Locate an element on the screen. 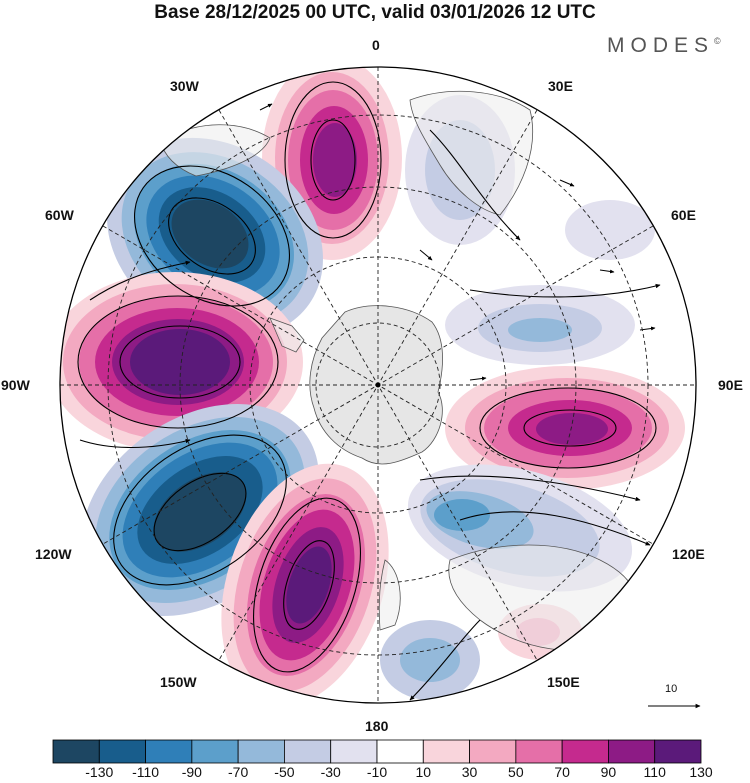 This screenshot has width=750, height=783. colorbar-tick-label: -10 is located at coordinates (377, 772).